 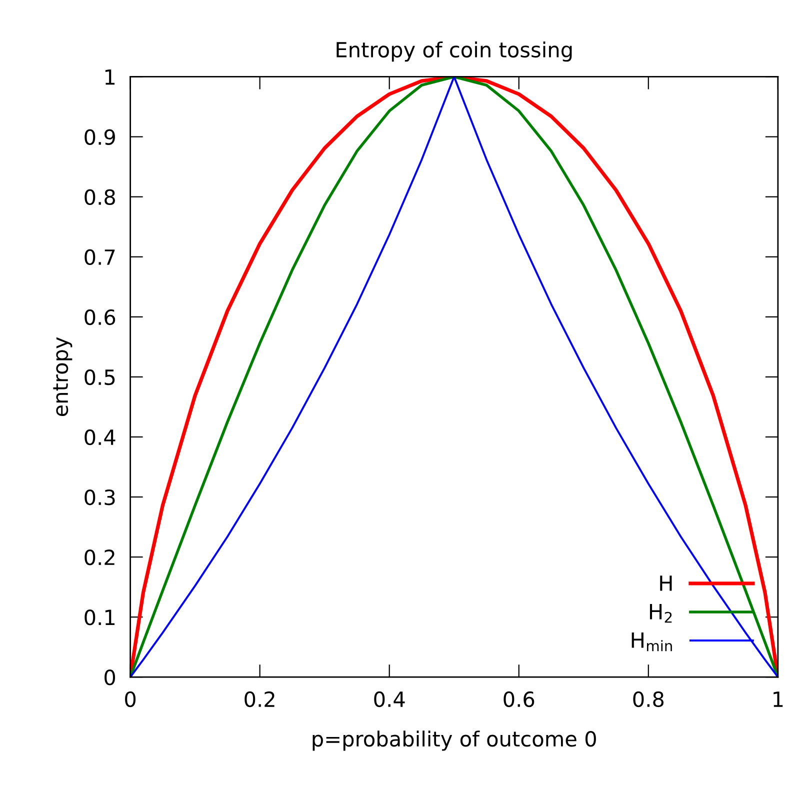 What do you see at coordinates (778, 699) in the screenshot?
I see `x-tick-label: 1` at bounding box center [778, 699].